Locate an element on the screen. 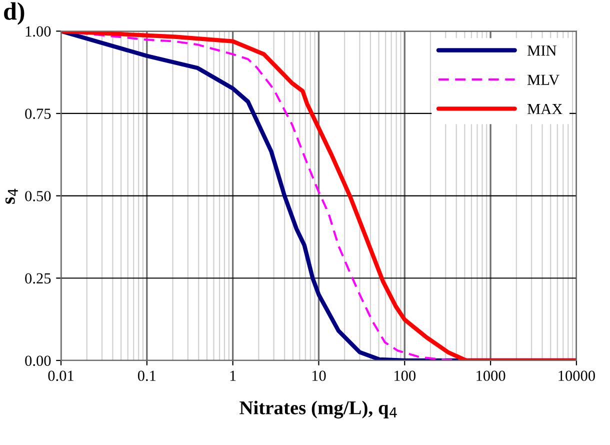 Image resolution: width=610 pixels, height=445 pixels. legend-label: MIN is located at coordinates (541, 51).